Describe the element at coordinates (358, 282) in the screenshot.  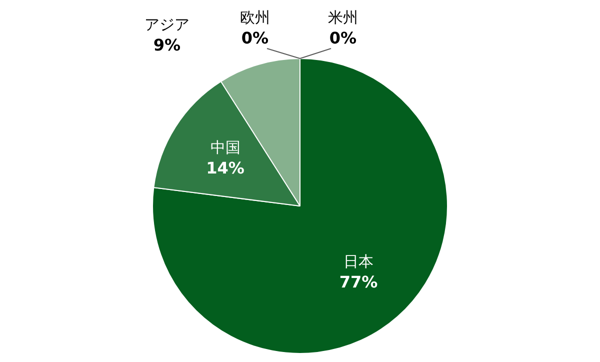
I see `data-label: 77%` at that location.